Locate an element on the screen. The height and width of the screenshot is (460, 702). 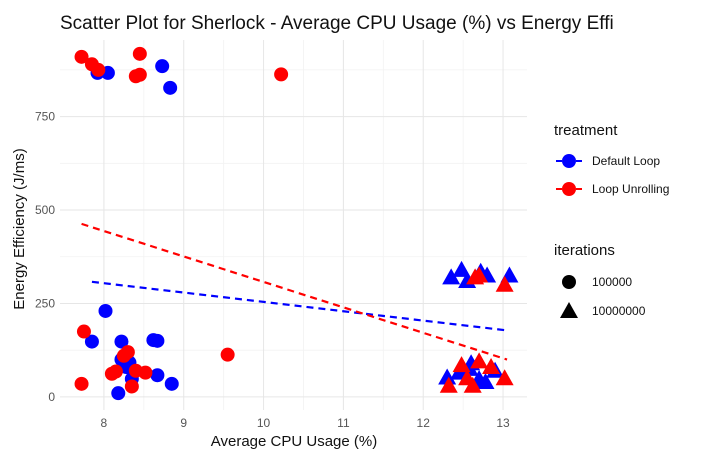
x-tick-label: 9 is located at coordinates (183, 423).